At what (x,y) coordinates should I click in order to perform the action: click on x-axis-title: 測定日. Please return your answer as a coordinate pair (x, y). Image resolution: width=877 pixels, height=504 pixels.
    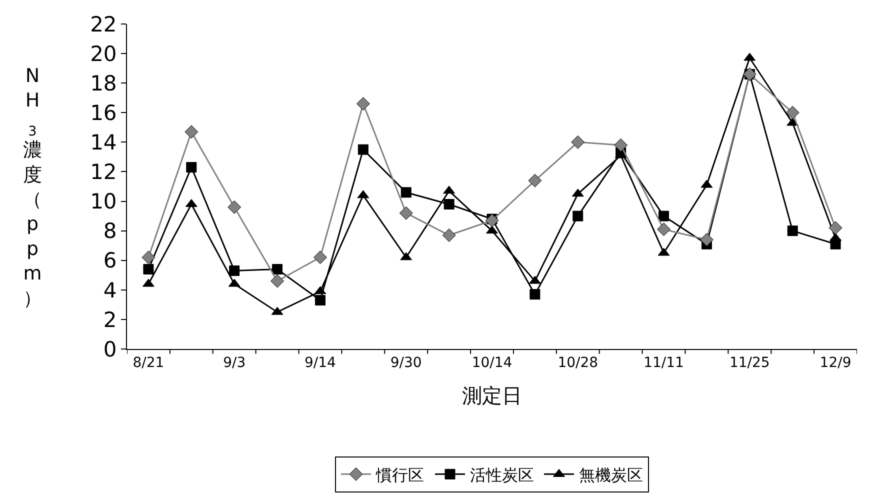
    Looking at the image, I should click on (492, 395).